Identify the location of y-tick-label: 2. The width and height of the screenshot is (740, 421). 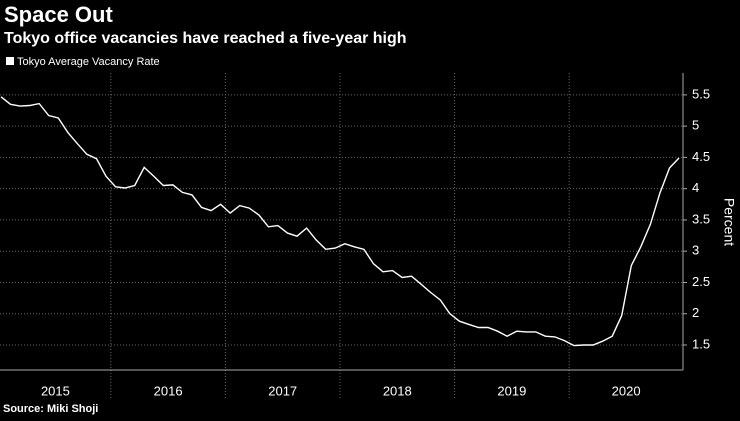
(695, 312).